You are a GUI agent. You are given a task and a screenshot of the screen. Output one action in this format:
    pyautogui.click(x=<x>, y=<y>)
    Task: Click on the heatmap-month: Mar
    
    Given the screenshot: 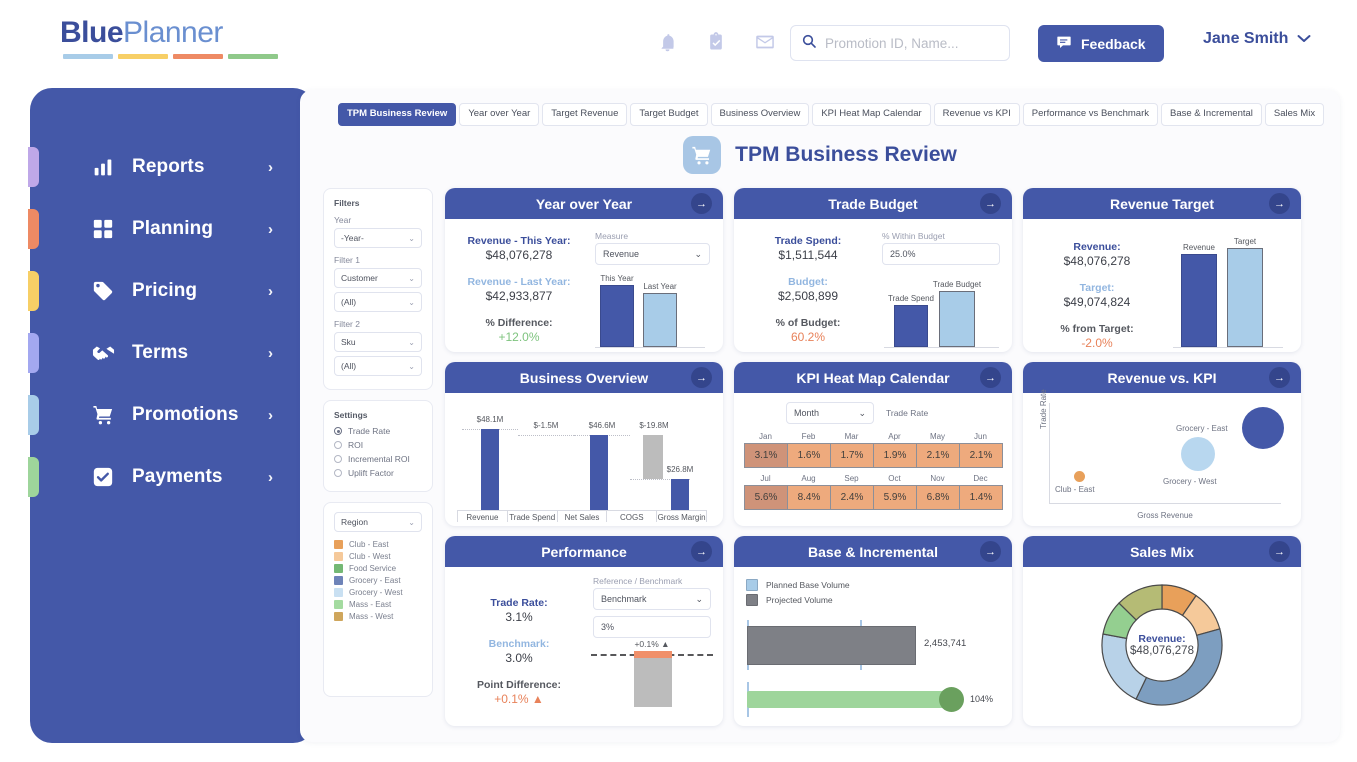 What is the action you would take?
    pyautogui.click(x=851, y=436)
    